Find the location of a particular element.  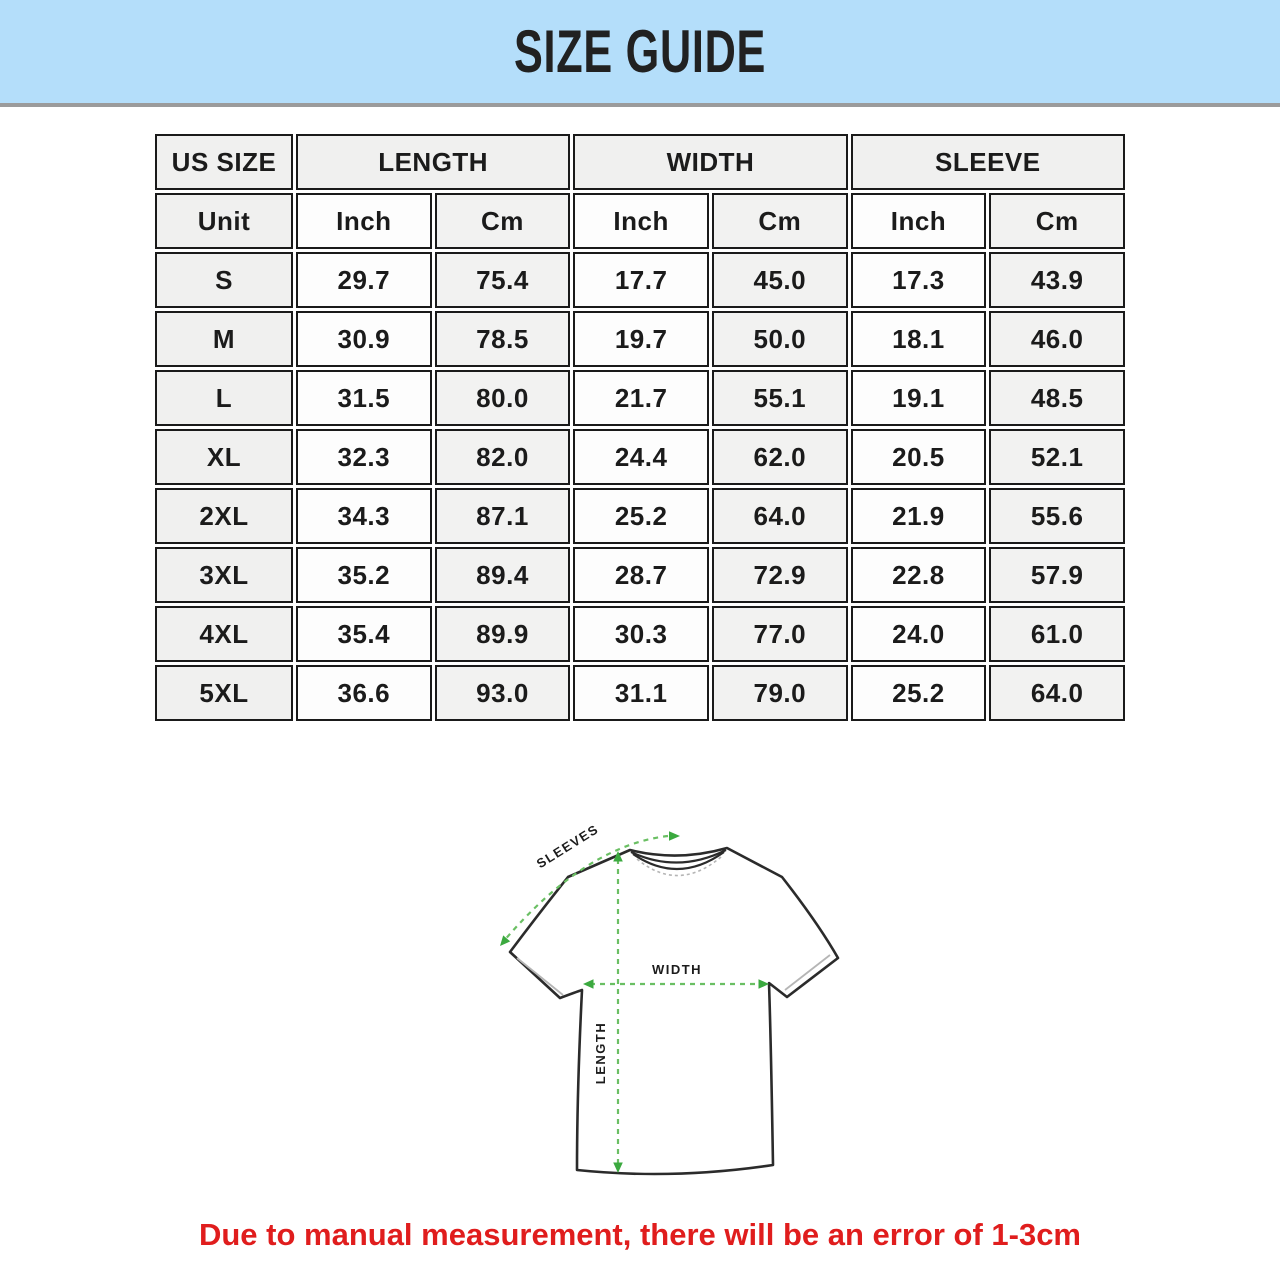

value-cell: 22.8 is located at coordinates (918, 575).